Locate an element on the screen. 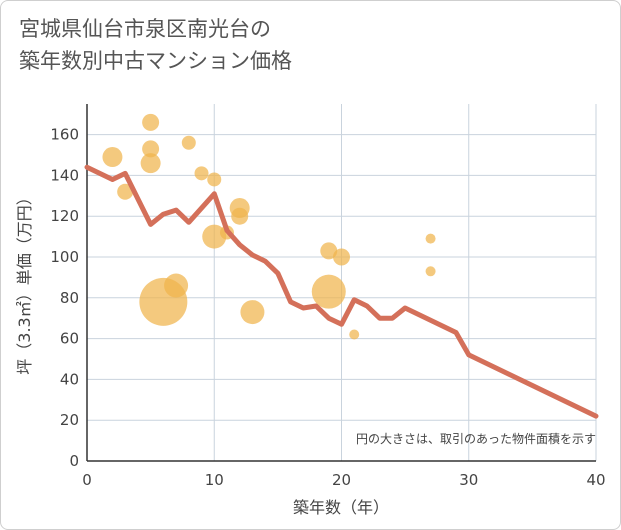 The image size is (621, 530). chart-title-line-2: 築年数別中古マンション価格 is located at coordinates (155, 61).